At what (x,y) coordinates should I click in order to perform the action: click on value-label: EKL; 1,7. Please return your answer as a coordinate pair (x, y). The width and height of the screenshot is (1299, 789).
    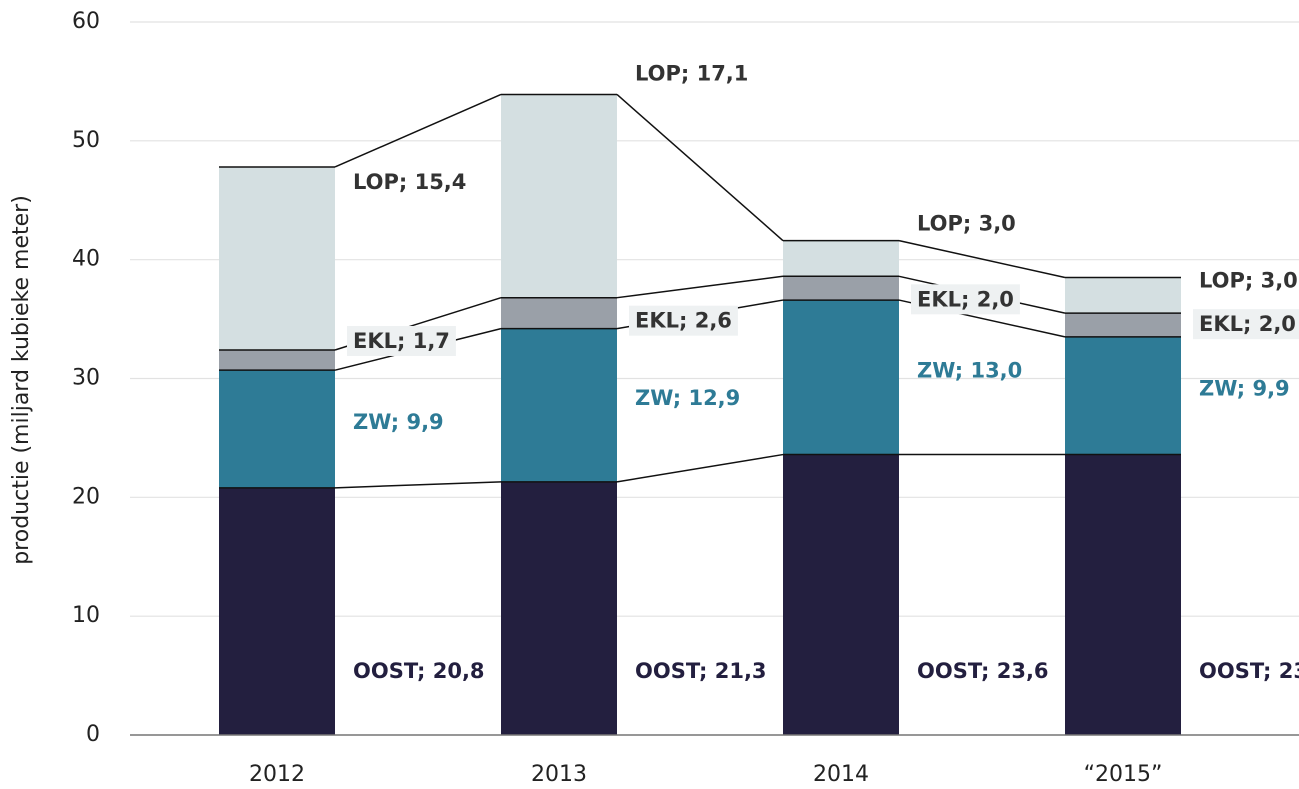
    Looking at the image, I should click on (401, 341).